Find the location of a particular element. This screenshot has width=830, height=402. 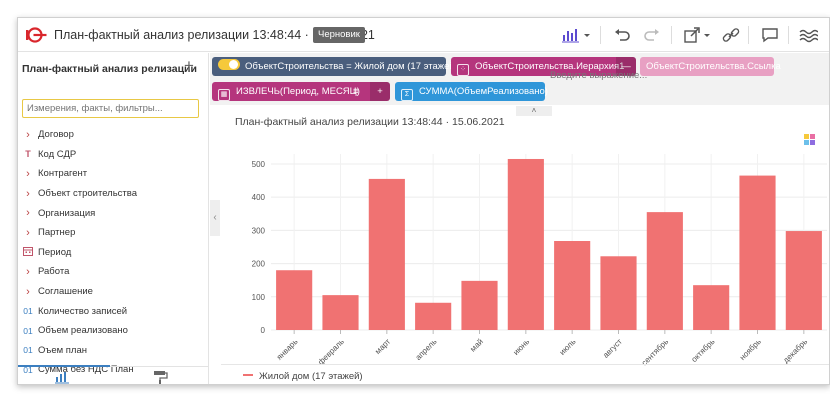

sidebar-item-label: Период is located at coordinates (55, 252).